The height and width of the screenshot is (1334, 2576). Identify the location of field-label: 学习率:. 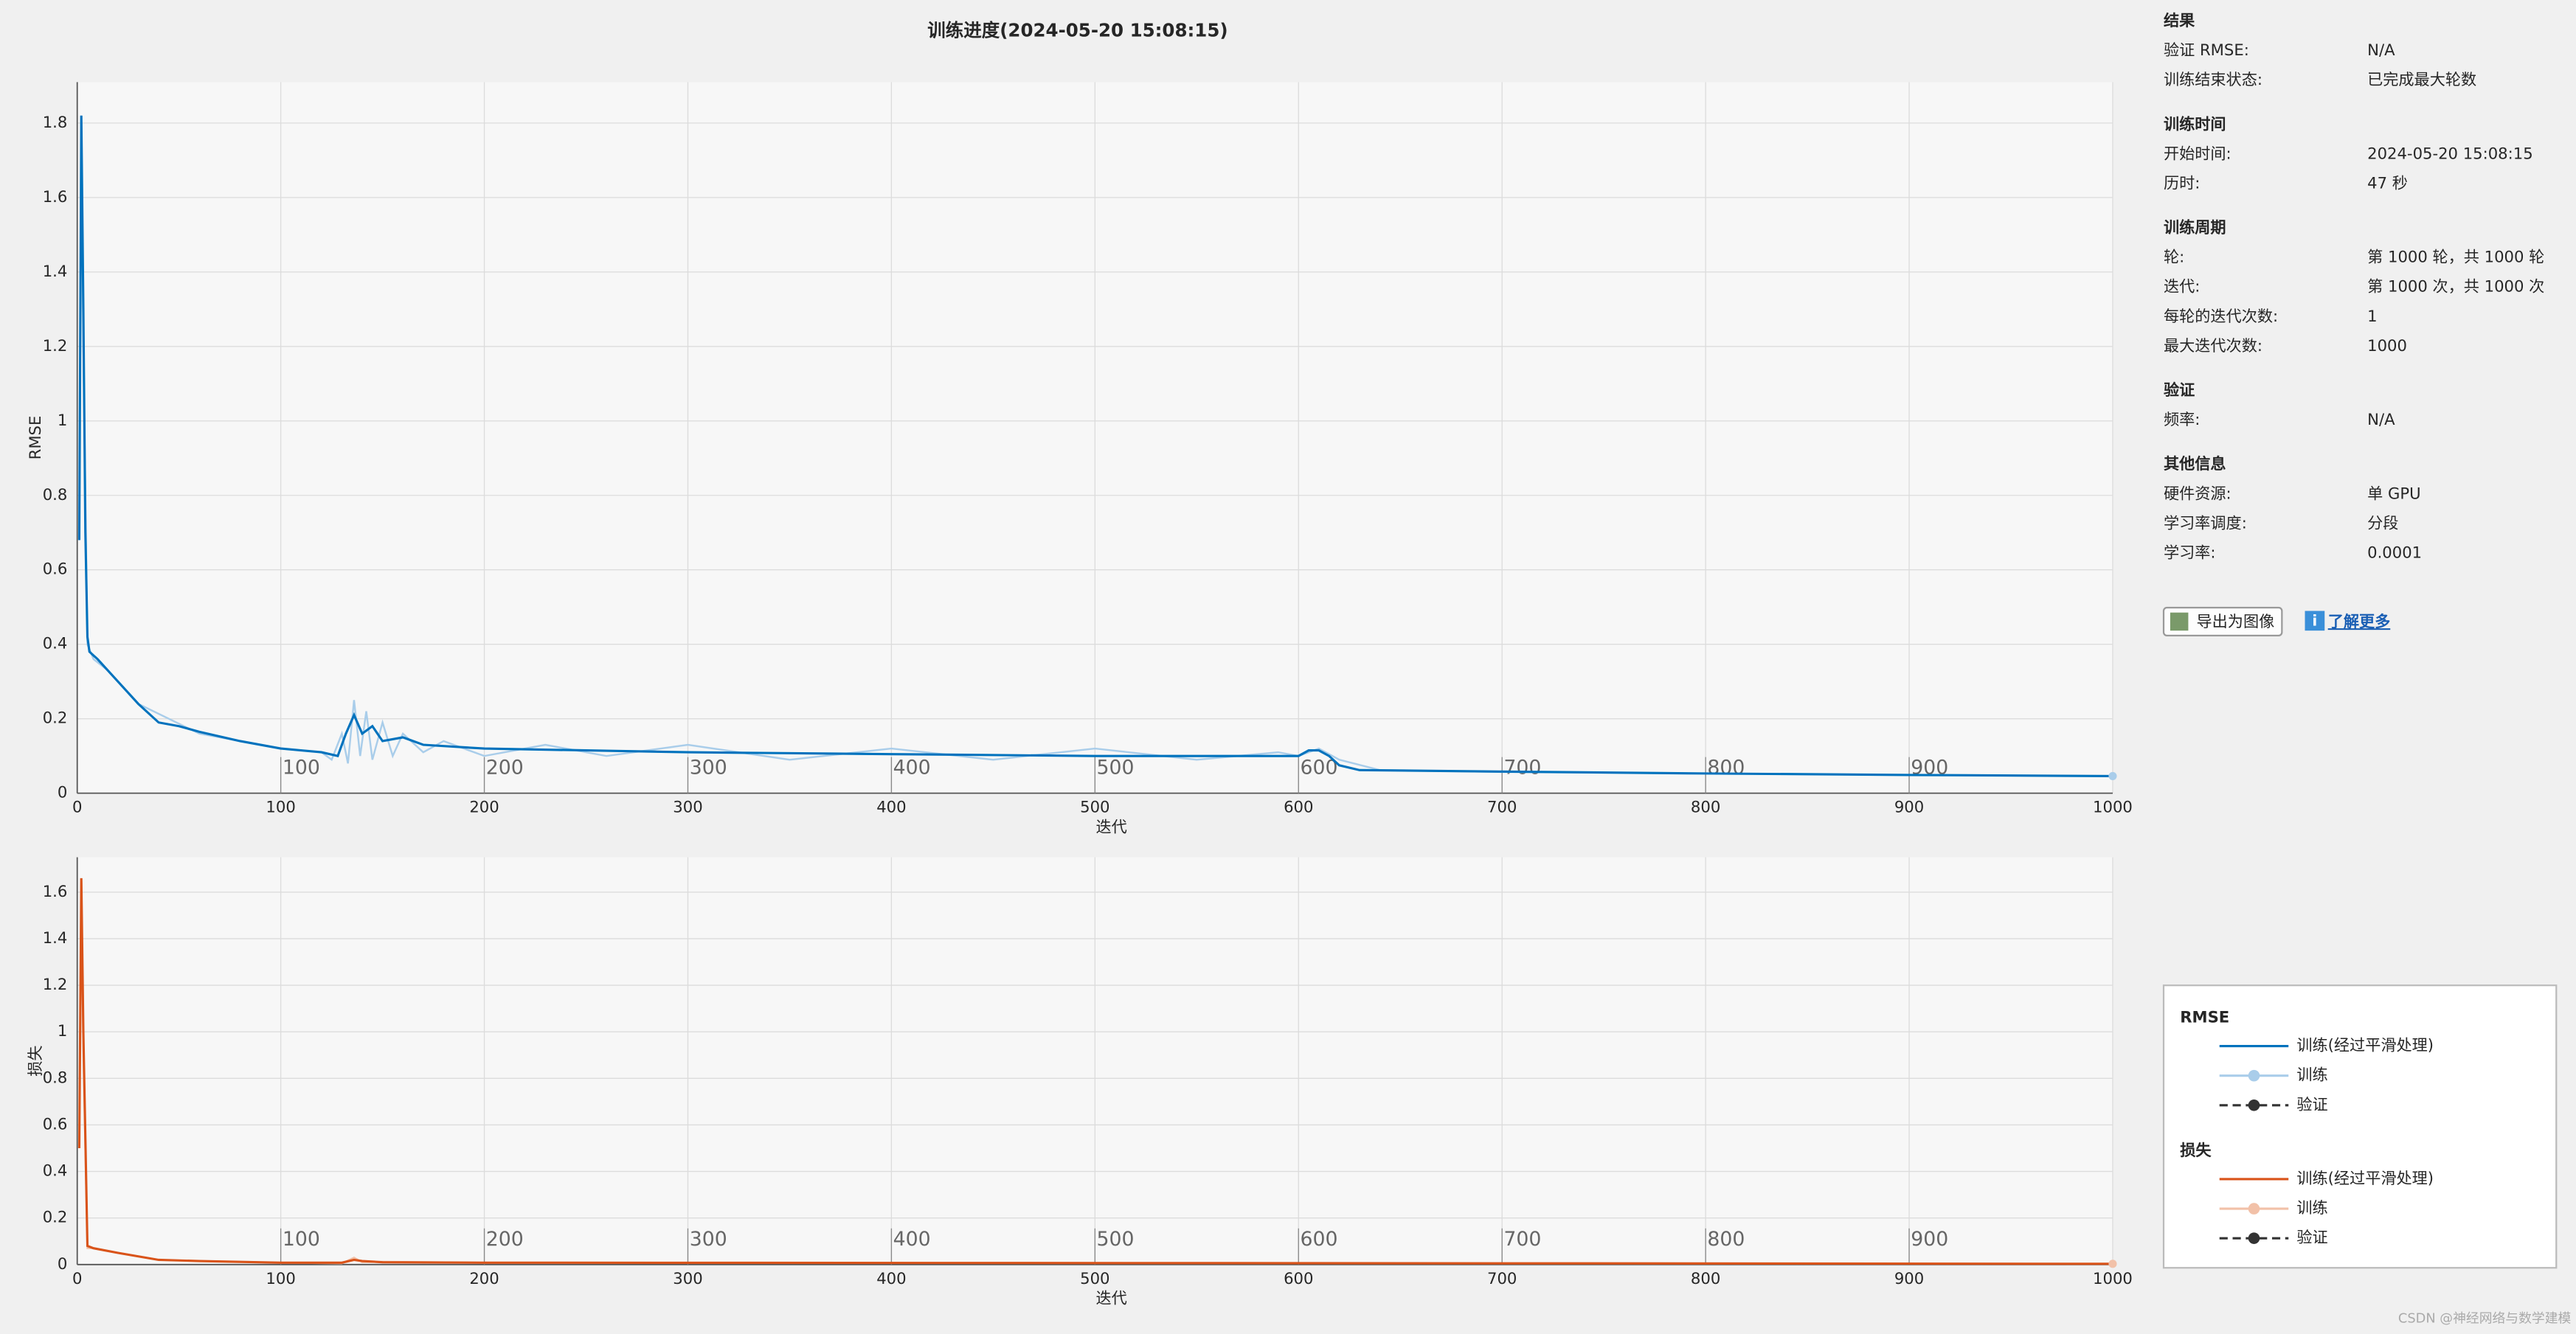
(2190, 552).